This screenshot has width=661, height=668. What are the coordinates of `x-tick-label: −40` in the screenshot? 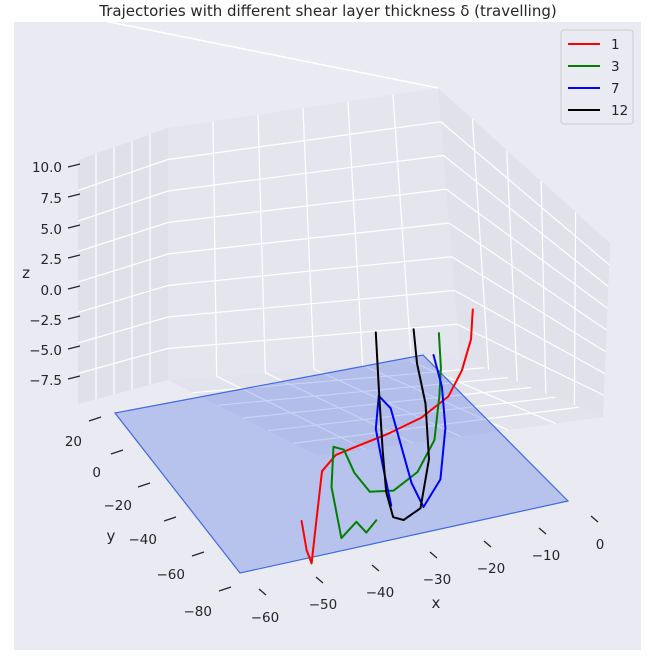 It's located at (380, 593).